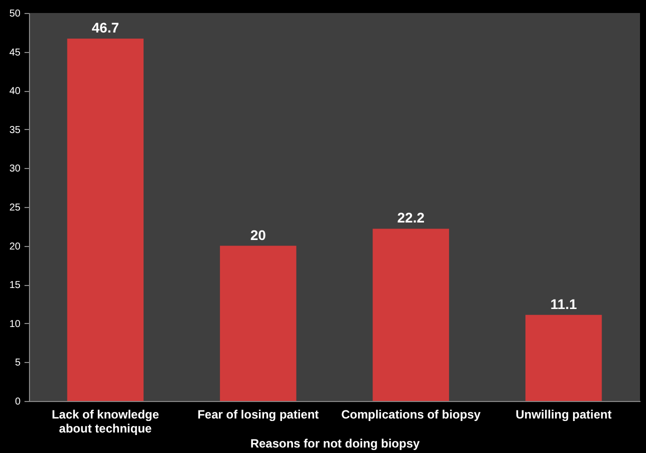 The height and width of the screenshot is (453, 646). I want to click on y-tick-label: 40, so click(15, 92).